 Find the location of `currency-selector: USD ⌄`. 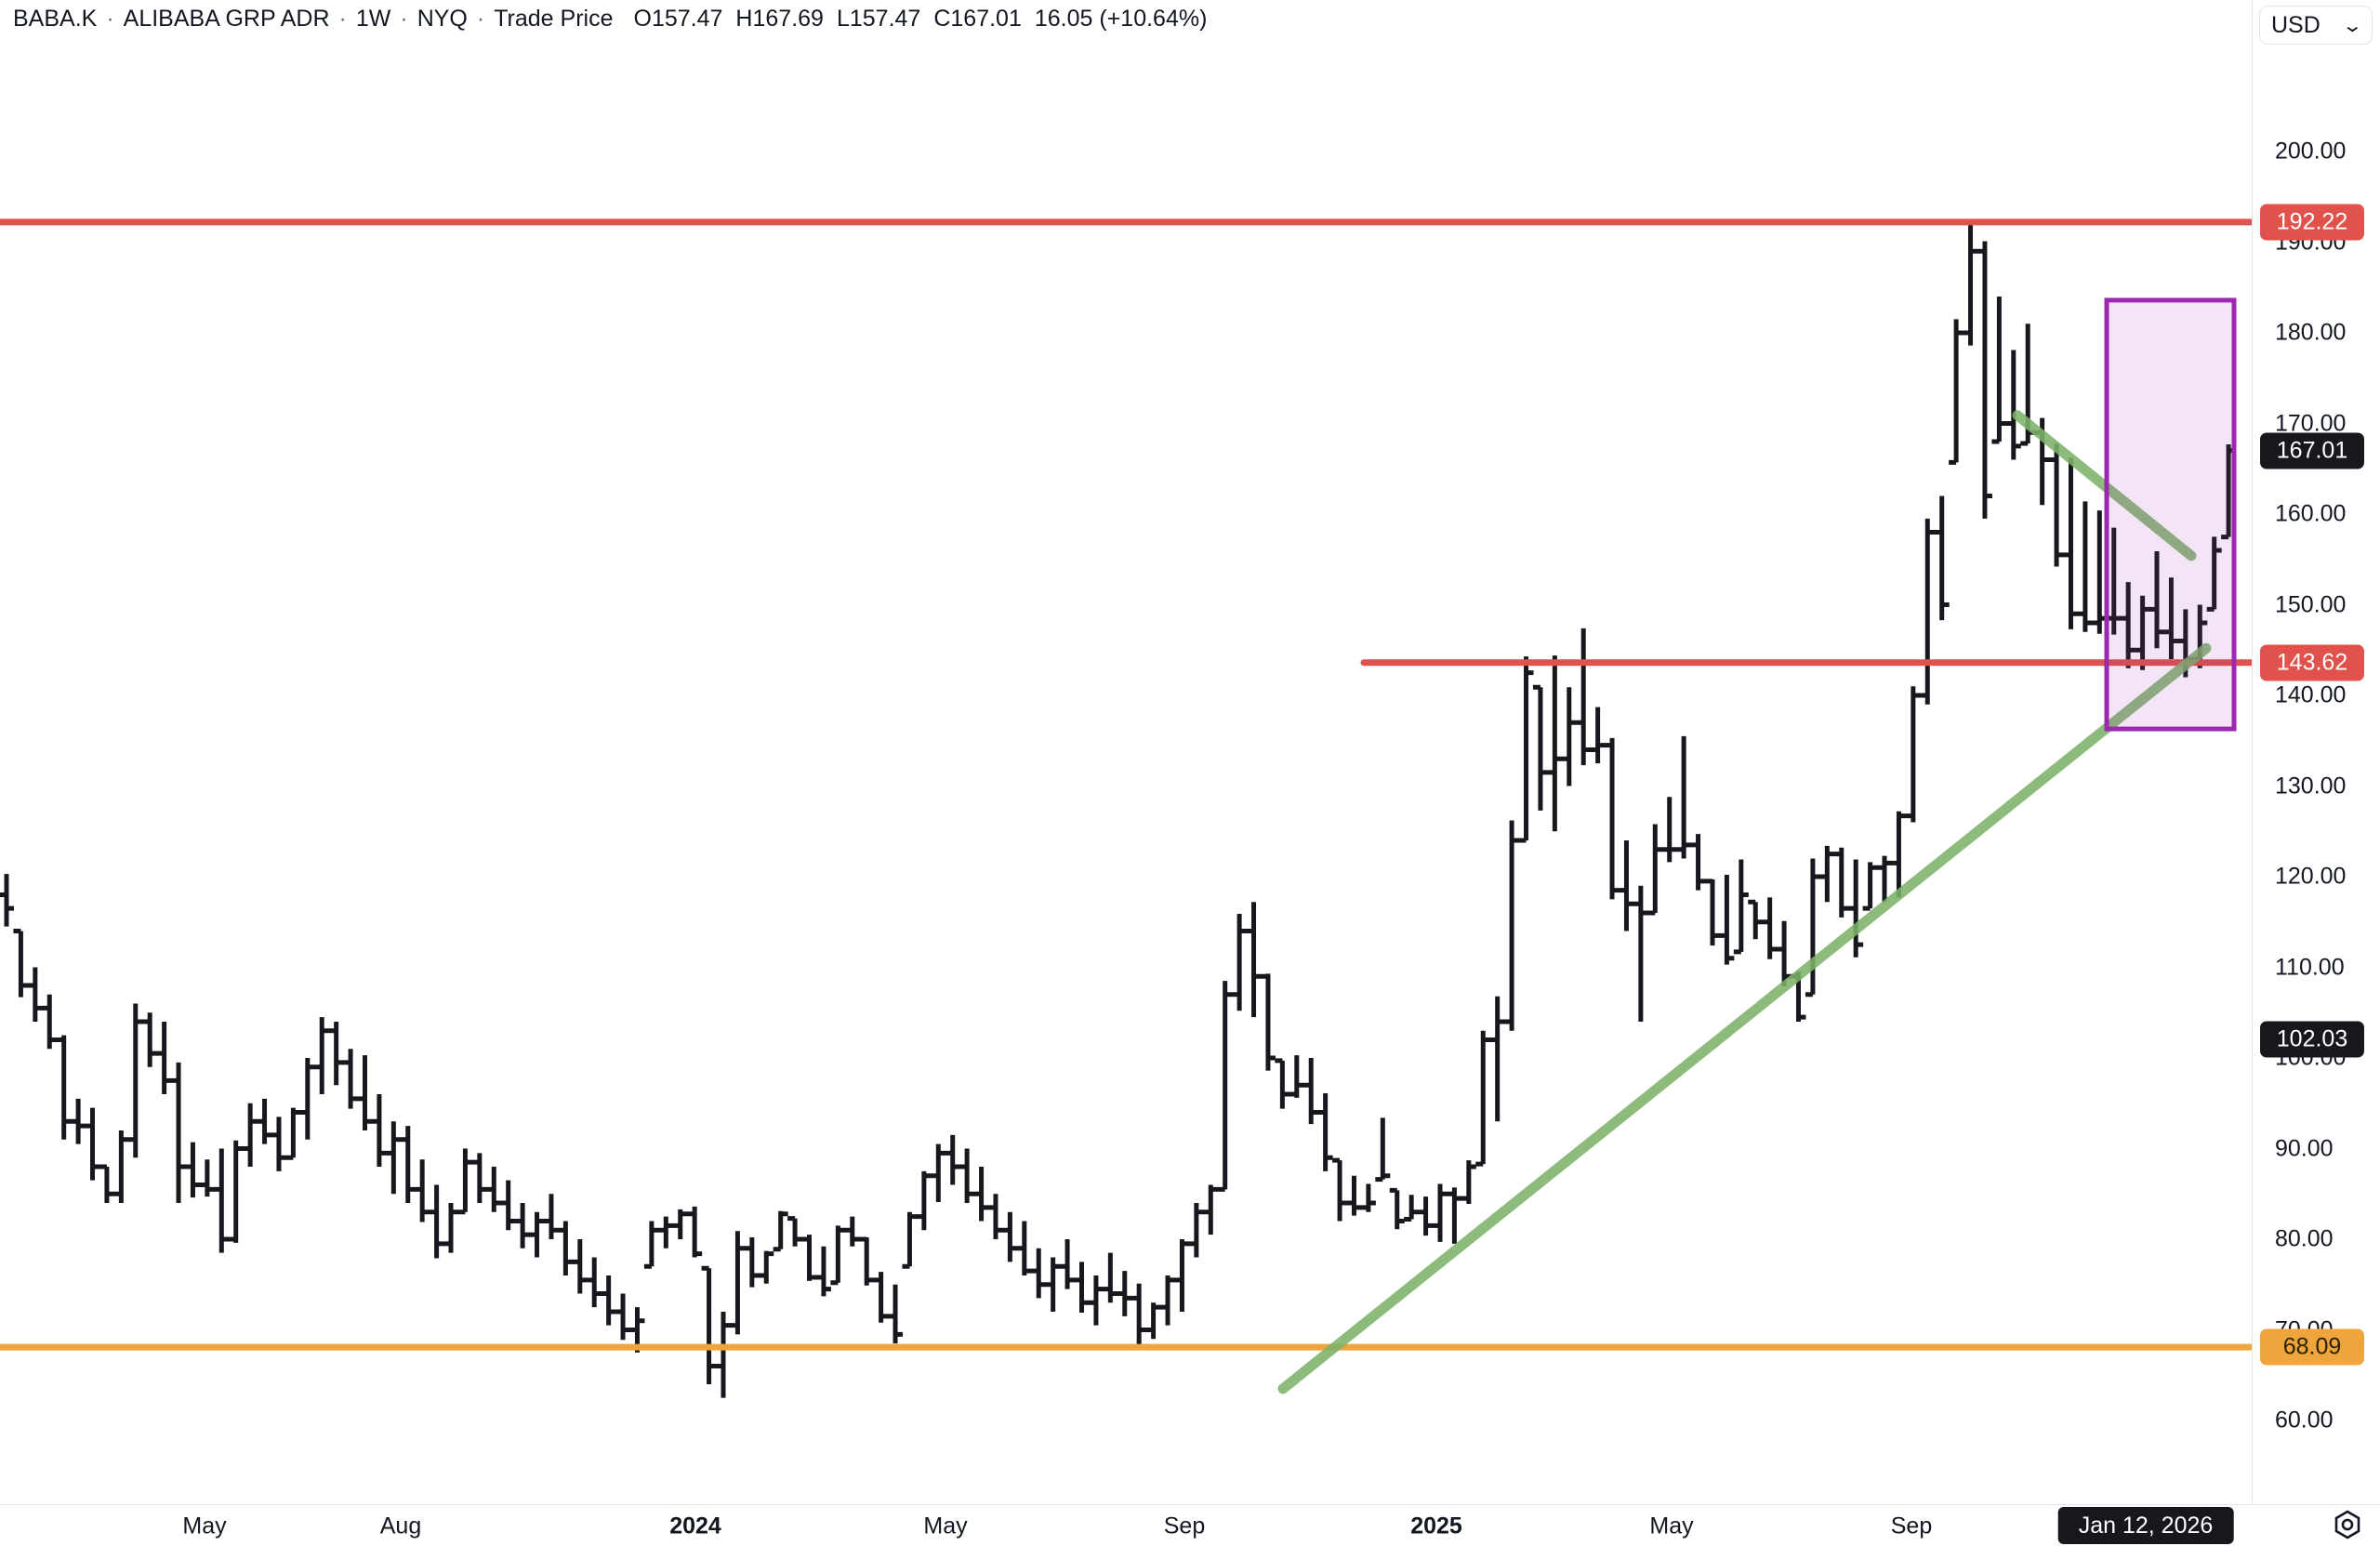

currency-selector: USD ⌄ is located at coordinates (2316, 25).